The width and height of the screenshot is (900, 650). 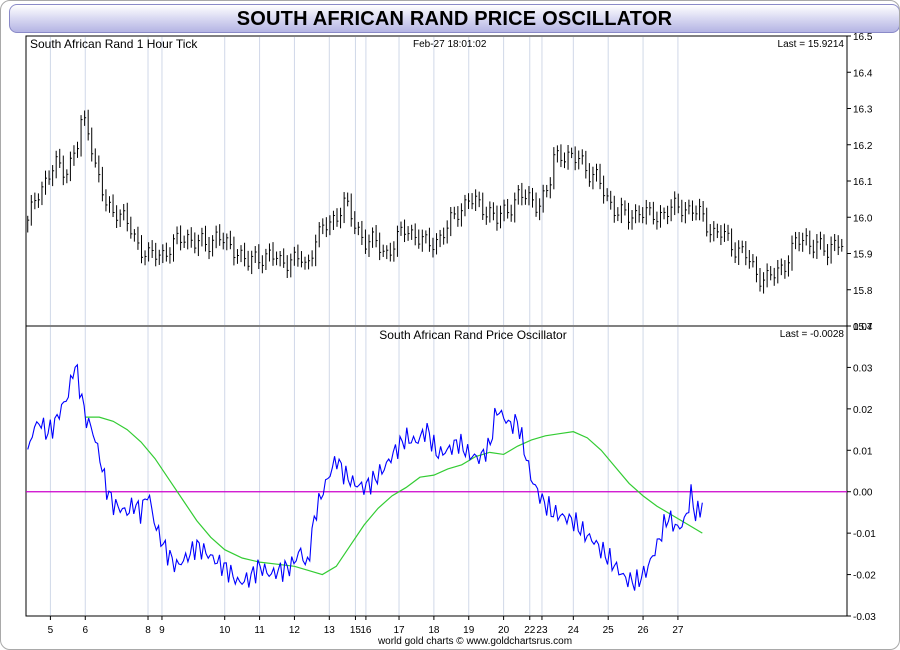 I want to click on osc-y-tick-label: -0.01, so click(x=864, y=534).